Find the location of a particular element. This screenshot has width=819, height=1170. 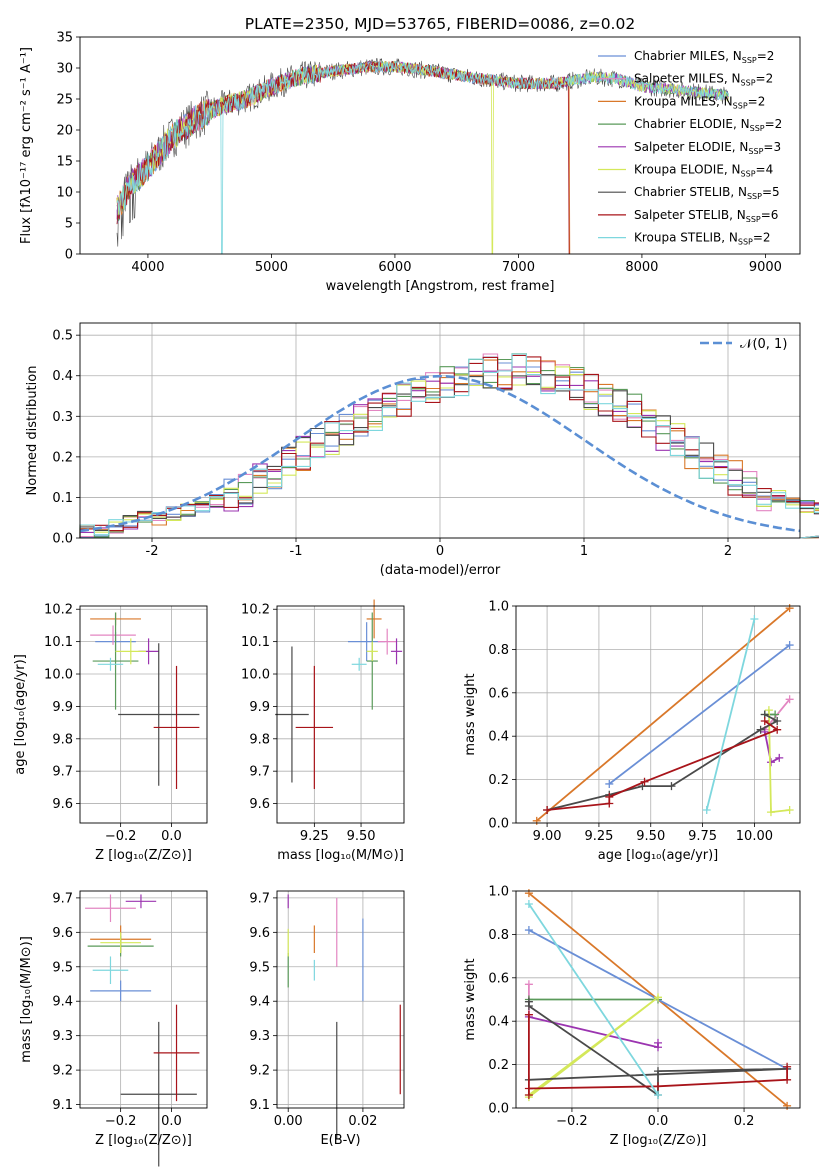

y-tick-label: 0.8 is located at coordinates (498, 650).